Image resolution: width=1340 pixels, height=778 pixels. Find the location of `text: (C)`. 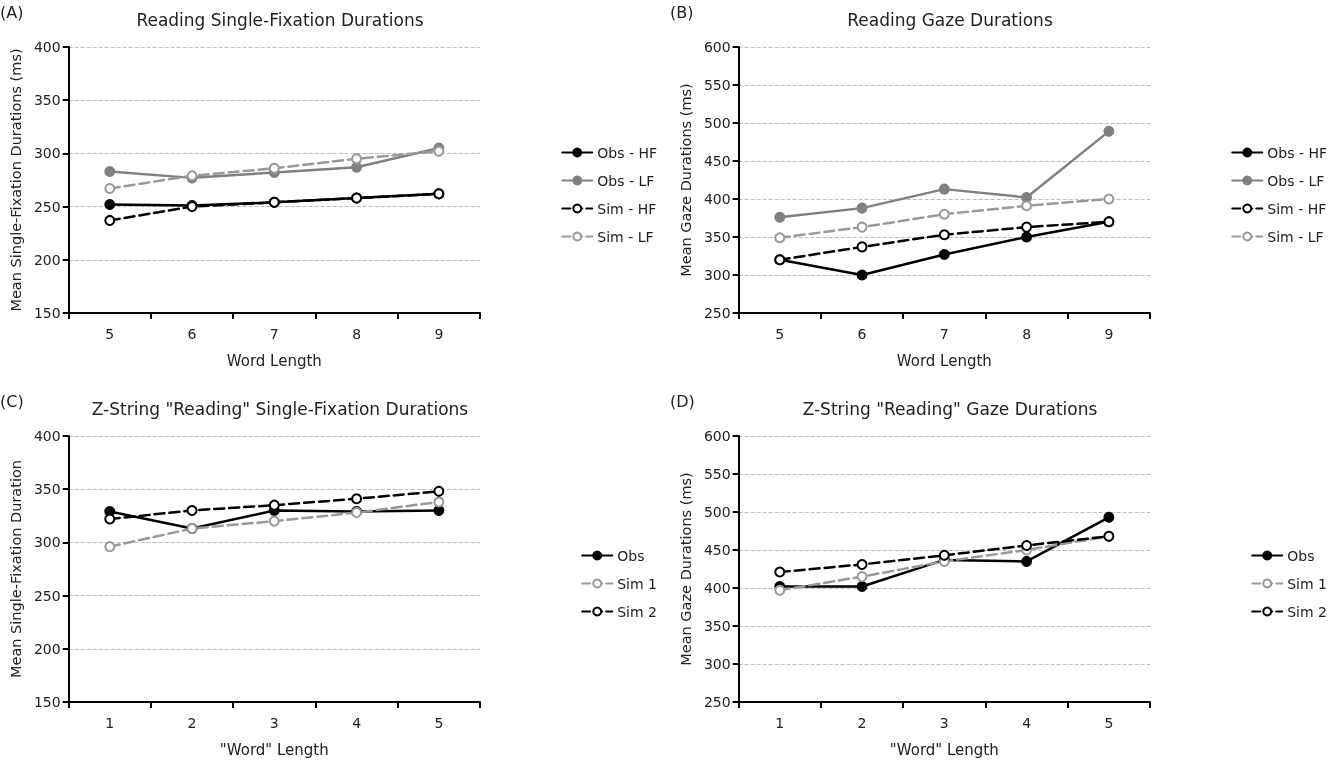

text: (C) is located at coordinates (12, 401).